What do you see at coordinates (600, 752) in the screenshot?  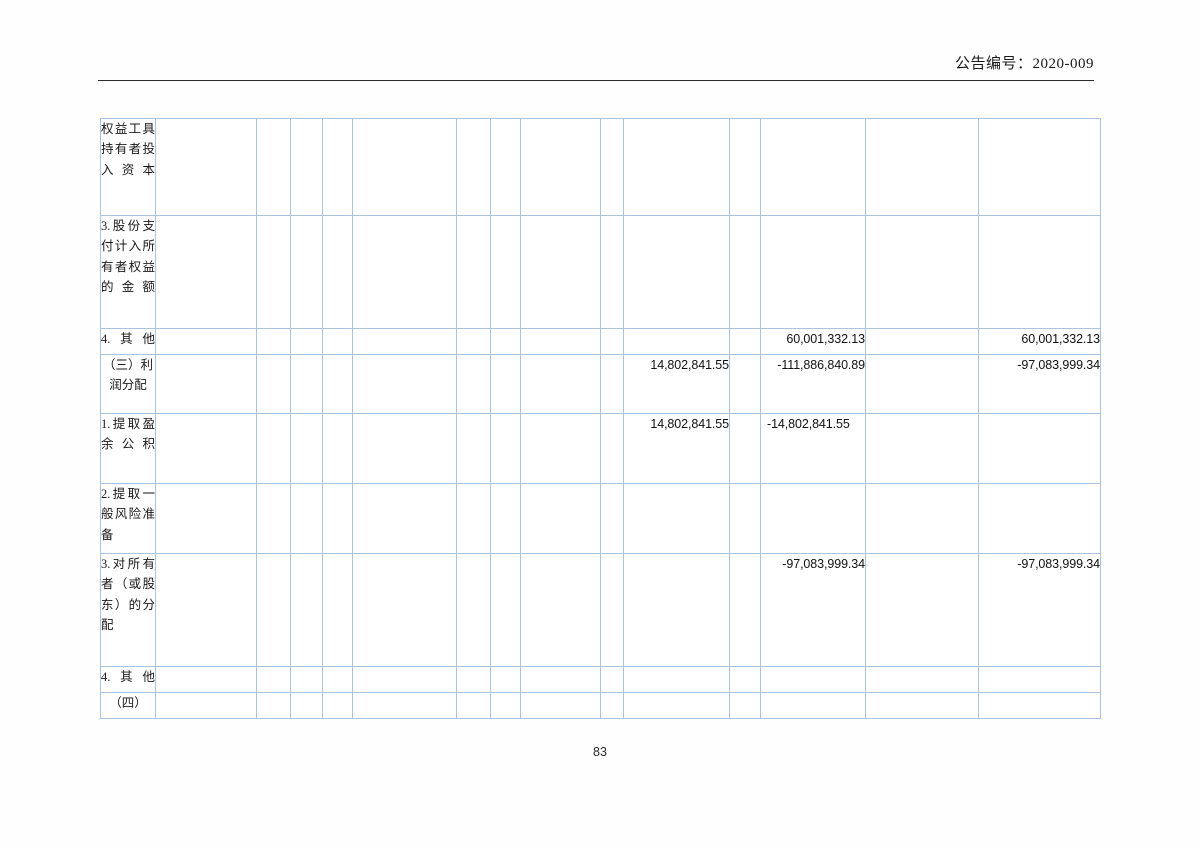 I see `page-number: 83` at bounding box center [600, 752].